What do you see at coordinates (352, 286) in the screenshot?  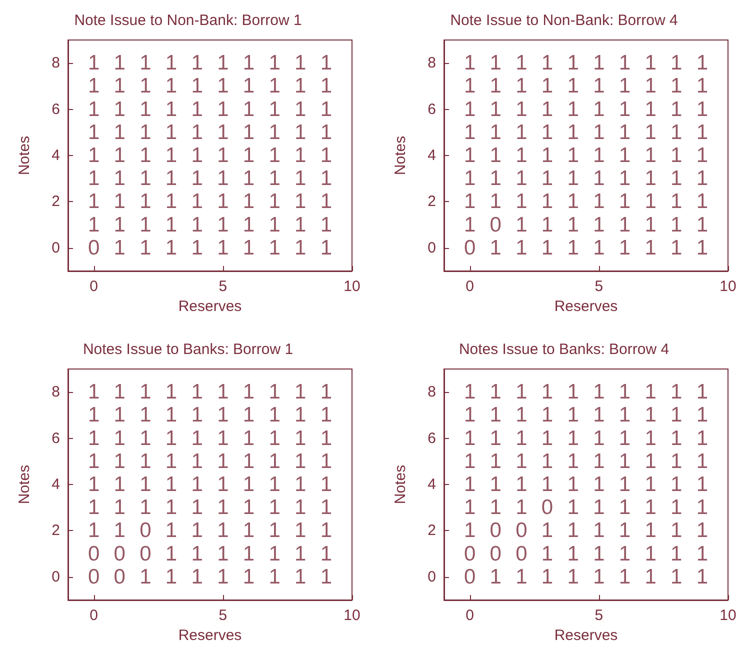 I see `x-tick-label: 10` at bounding box center [352, 286].